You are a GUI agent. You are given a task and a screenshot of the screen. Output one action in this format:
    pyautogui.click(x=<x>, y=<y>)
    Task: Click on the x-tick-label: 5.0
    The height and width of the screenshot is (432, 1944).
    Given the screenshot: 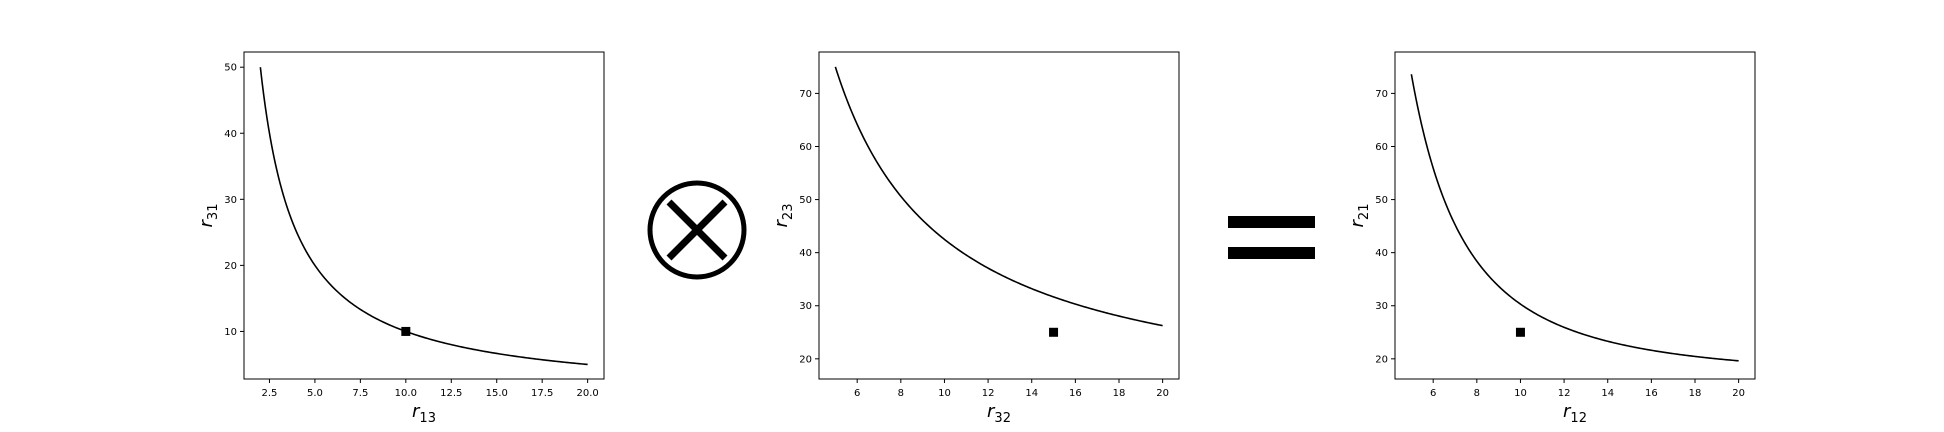 What is the action you would take?
    pyautogui.click(x=315, y=393)
    